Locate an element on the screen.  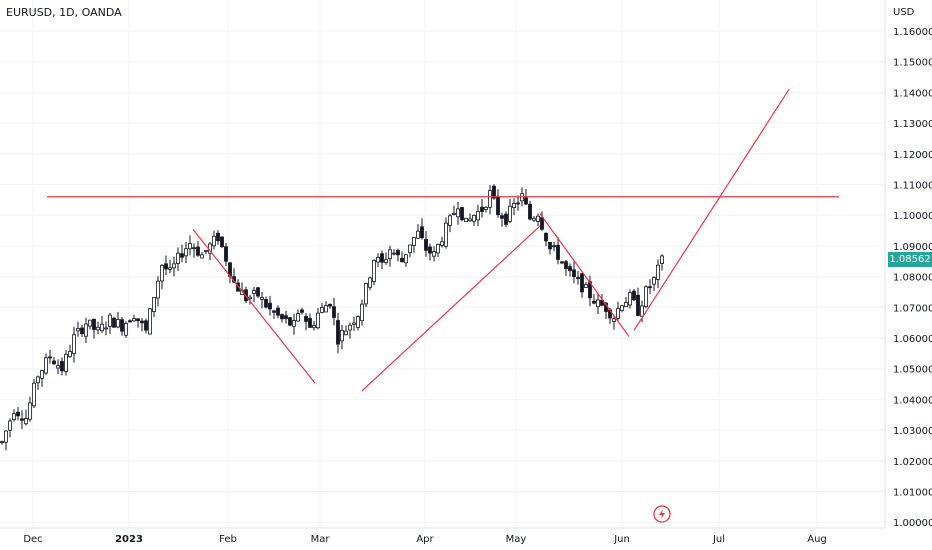
currency-label: USD is located at coordinates (904, 12).